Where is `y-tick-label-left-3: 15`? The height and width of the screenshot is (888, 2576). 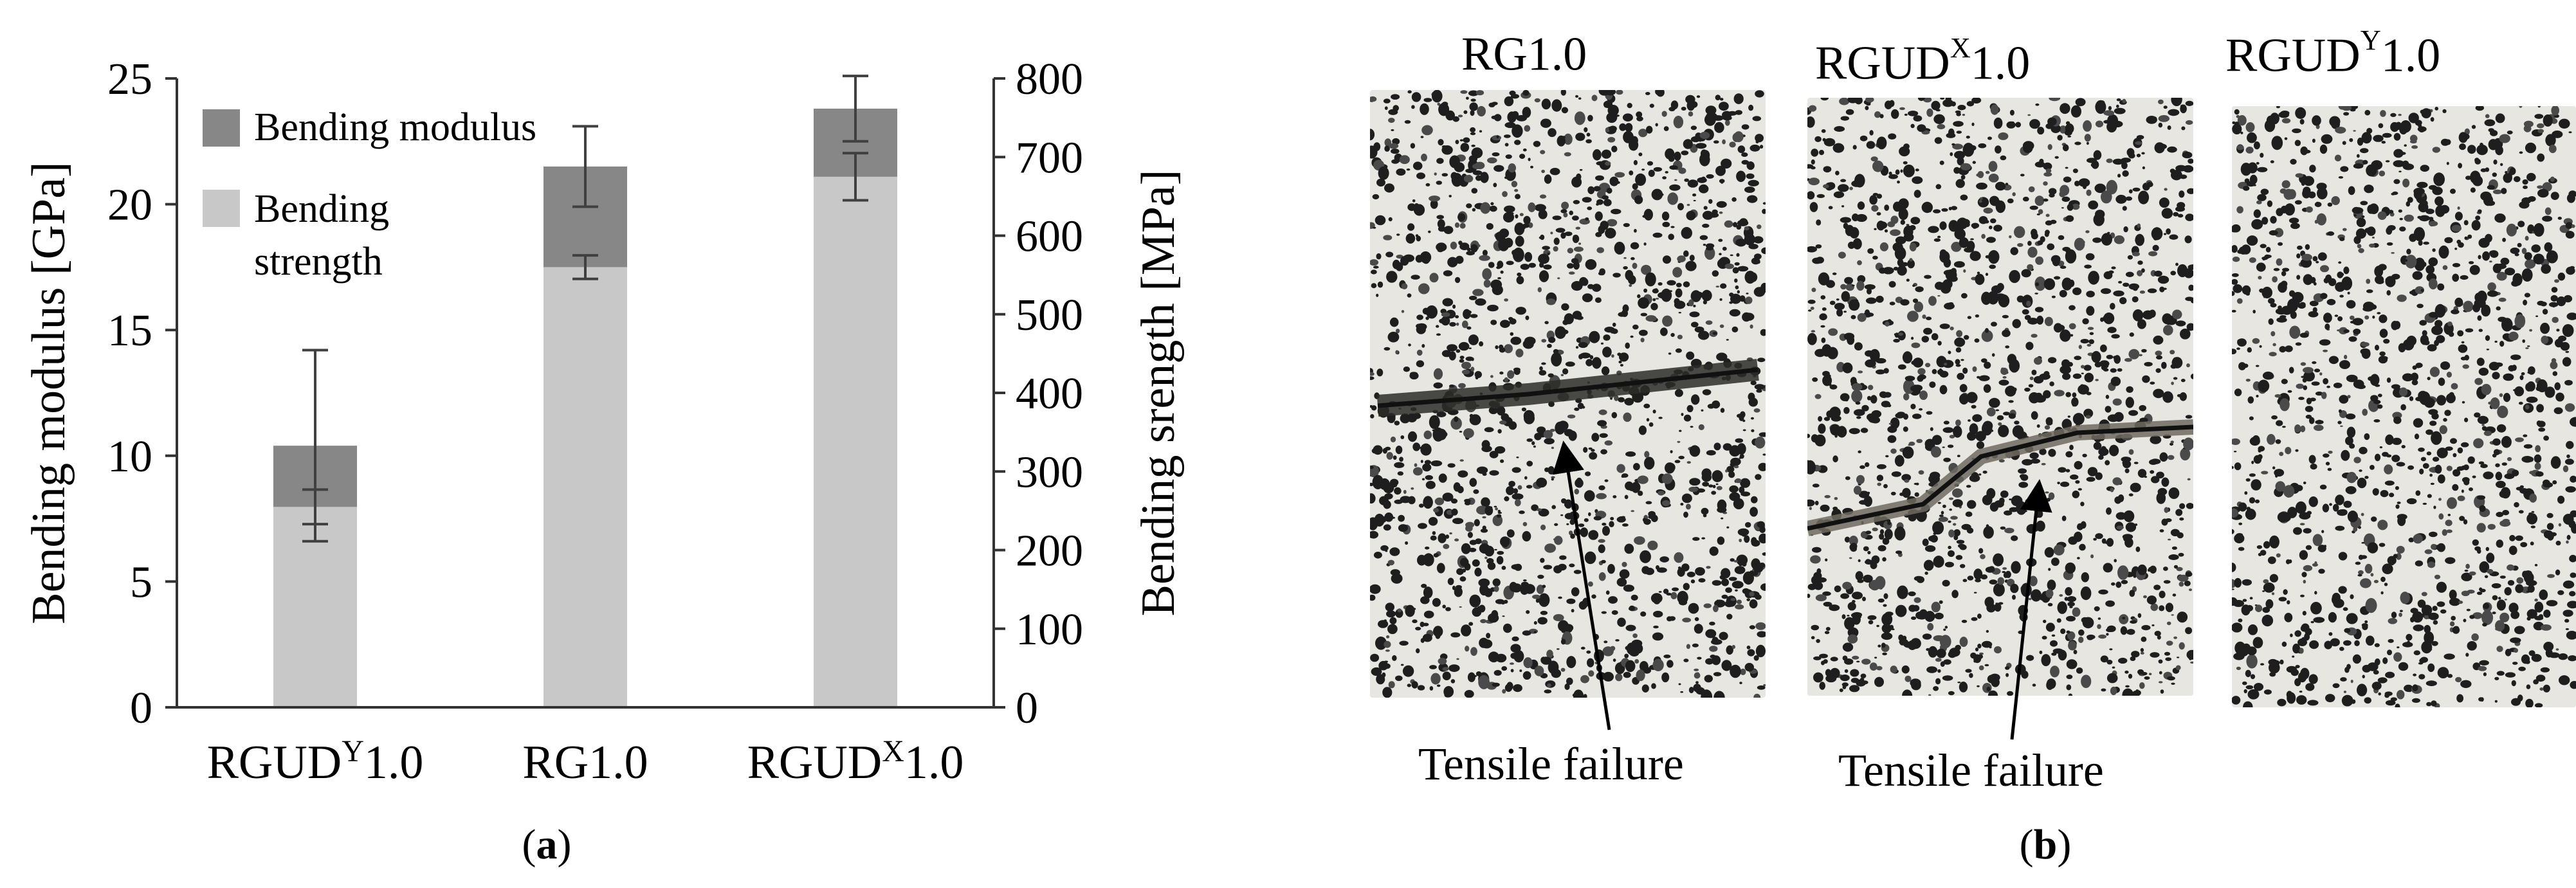
y-tick-label-left-3: 15 is located at coordinates (129, 331).